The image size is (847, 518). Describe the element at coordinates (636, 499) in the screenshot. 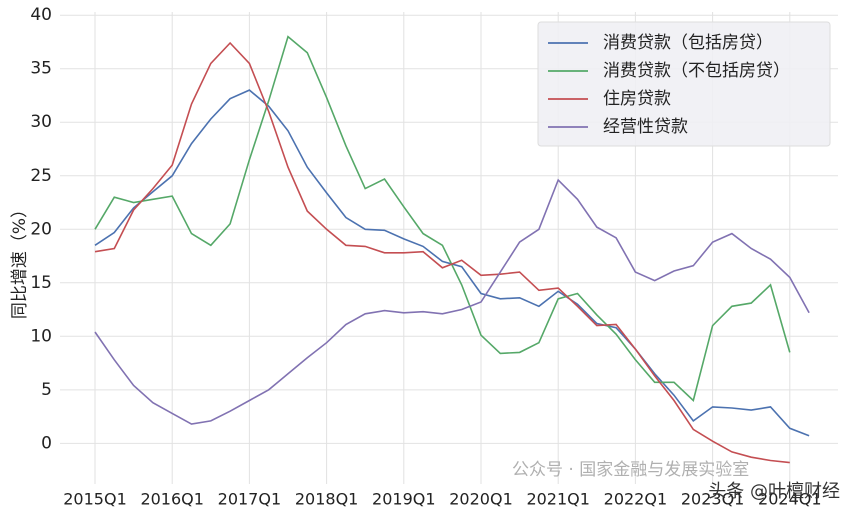

I see `x-tick-label: 2022Q1` at that location.